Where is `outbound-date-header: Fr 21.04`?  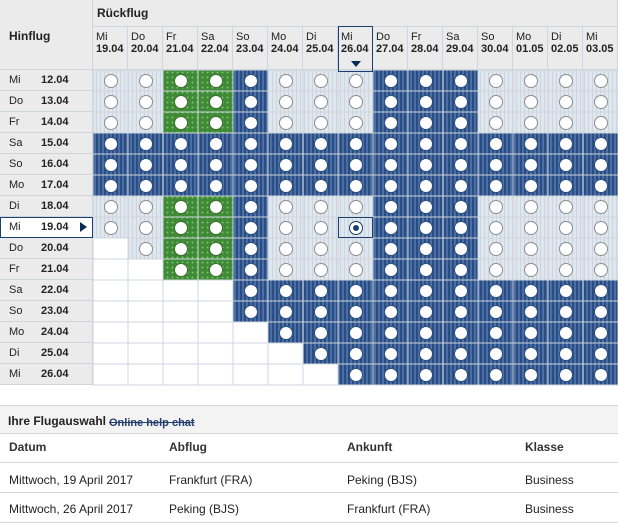
outbound-date-header: Fr 21.04 is located at coordinates (46, 269).